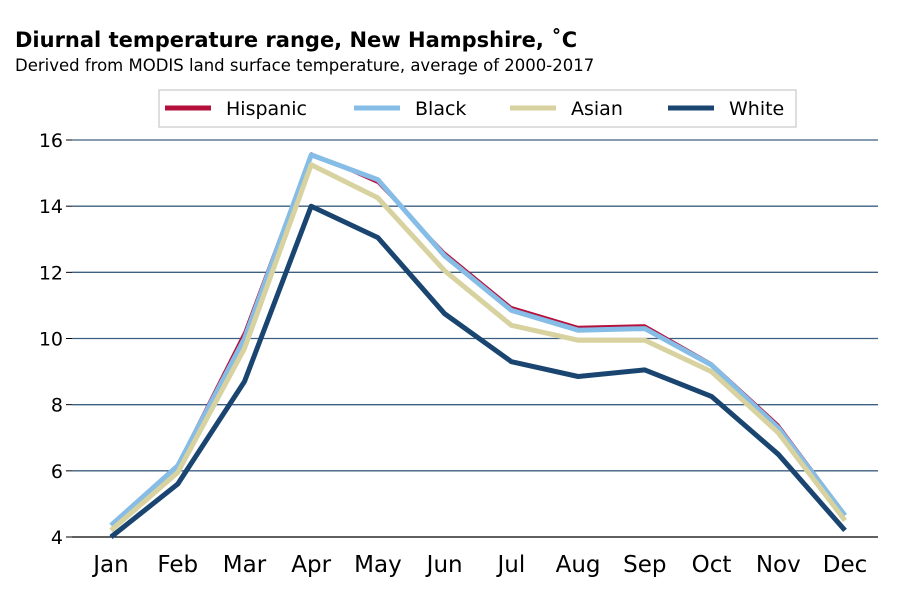 This screenshot has width=900, height=600. I want to click on y-tick-label: 10, so click(51, 340).